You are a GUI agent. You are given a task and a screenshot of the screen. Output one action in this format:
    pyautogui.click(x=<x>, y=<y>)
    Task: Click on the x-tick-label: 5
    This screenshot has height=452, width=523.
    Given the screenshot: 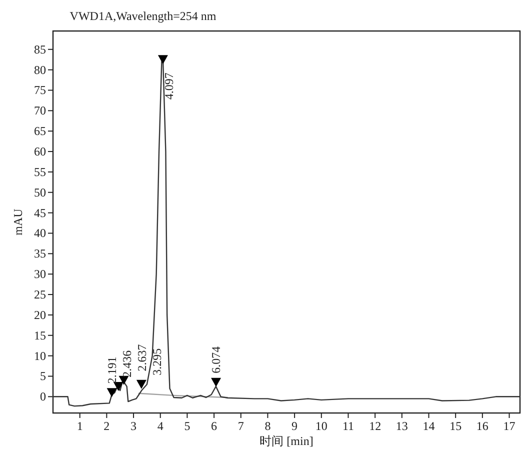 What is the action you would take?
    pyautogui.click(x=187, y=426)
    